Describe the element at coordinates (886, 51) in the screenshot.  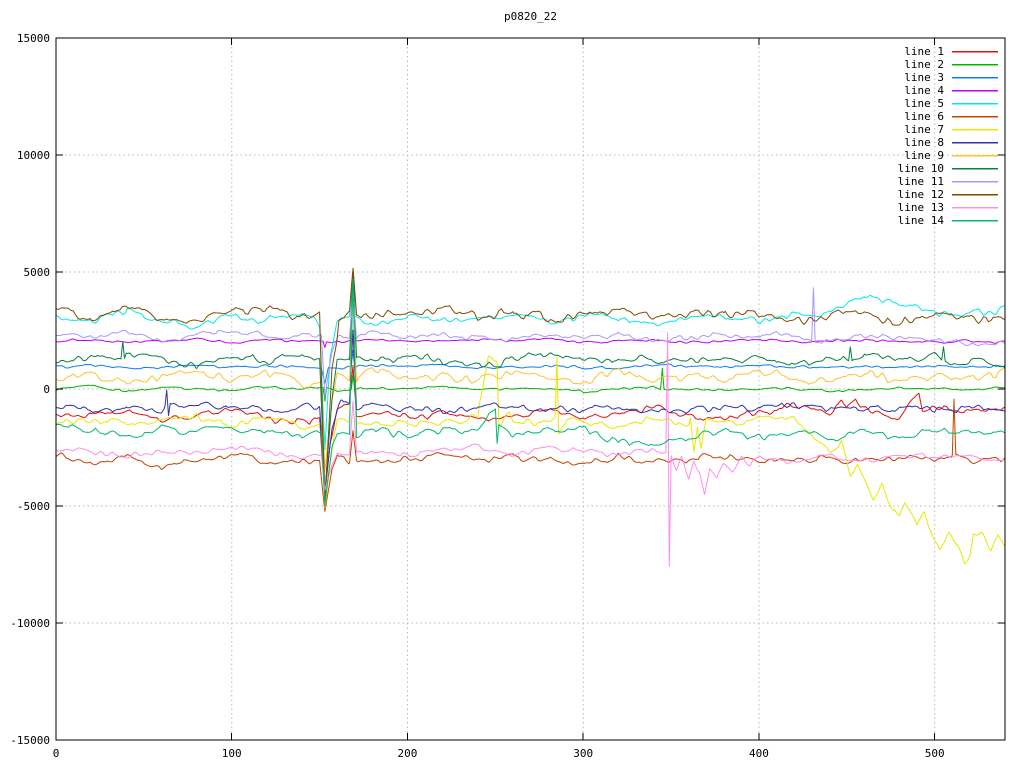
I see `legend-entry-line-1: line 1` at that location.